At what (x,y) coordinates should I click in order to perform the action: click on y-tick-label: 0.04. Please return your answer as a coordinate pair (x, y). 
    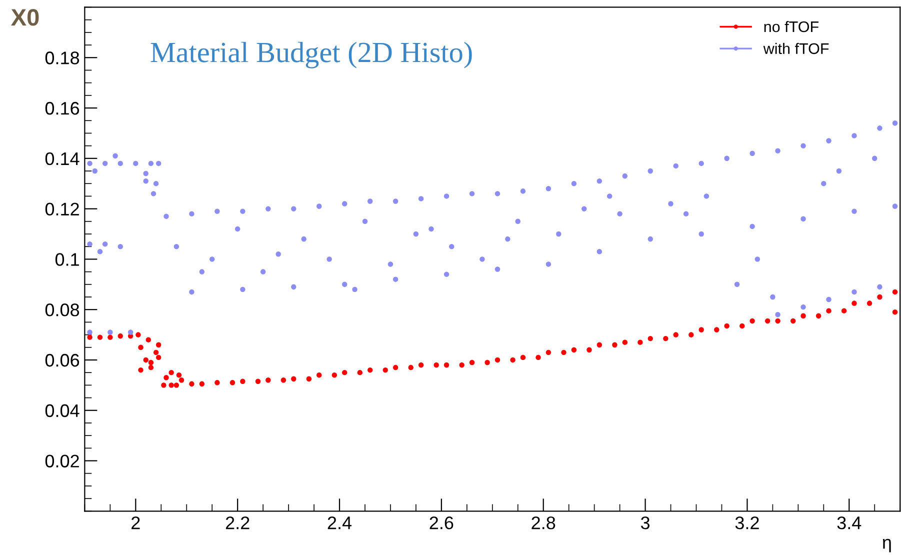
    Looking at the image, I should click on (62, 411).